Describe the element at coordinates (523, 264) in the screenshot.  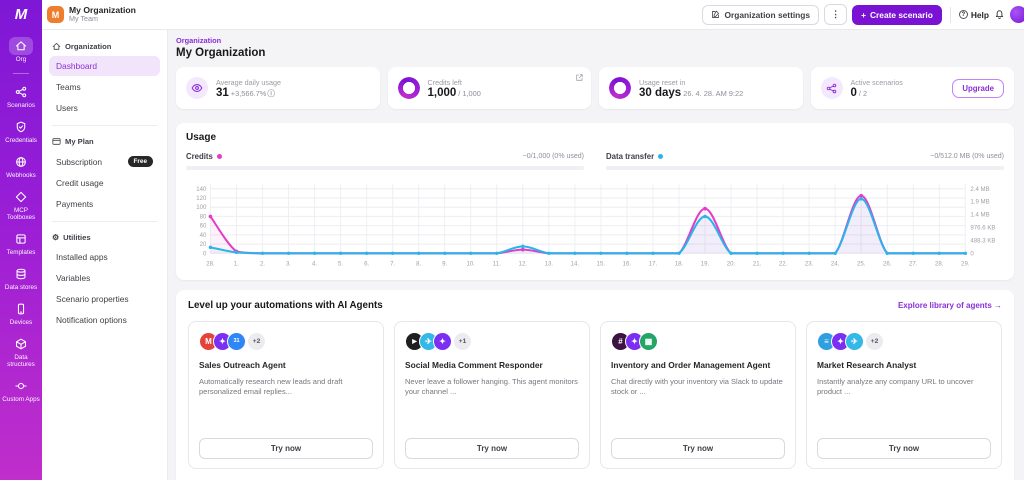
I see `svg-text: 12.` at that location.